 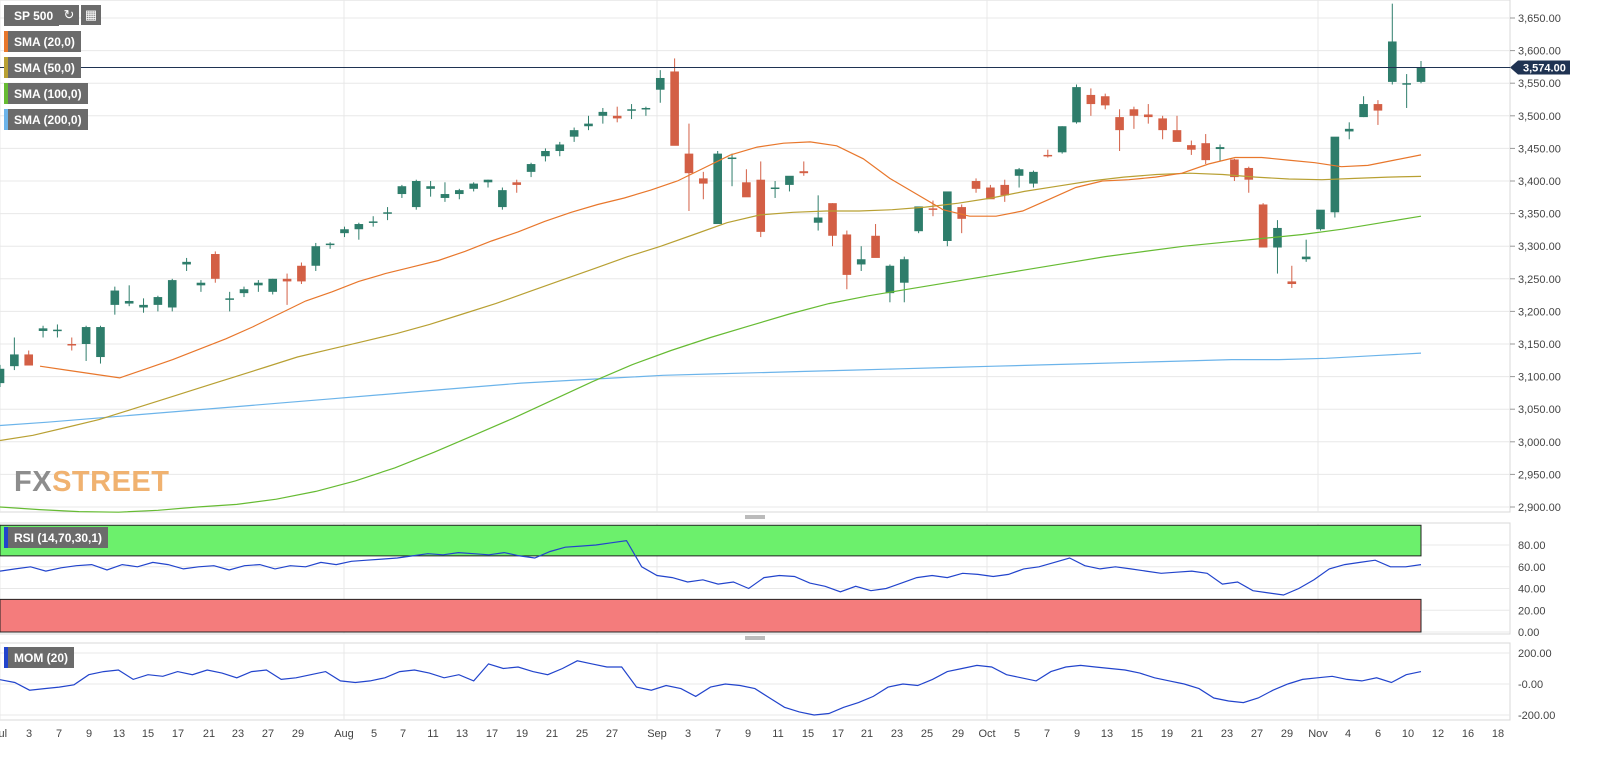 What do you see at coordinates (1539, 149) in the screenshot?
I see `price-tick-label: 3,450.00` at bounding box center [1539, 149].